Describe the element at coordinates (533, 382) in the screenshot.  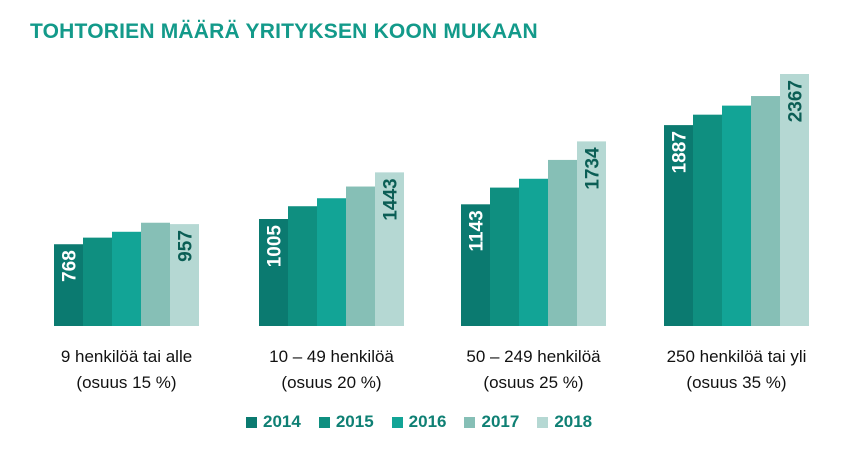
I see `category-label-3-line-2: (osuus 25 %)` at that location.